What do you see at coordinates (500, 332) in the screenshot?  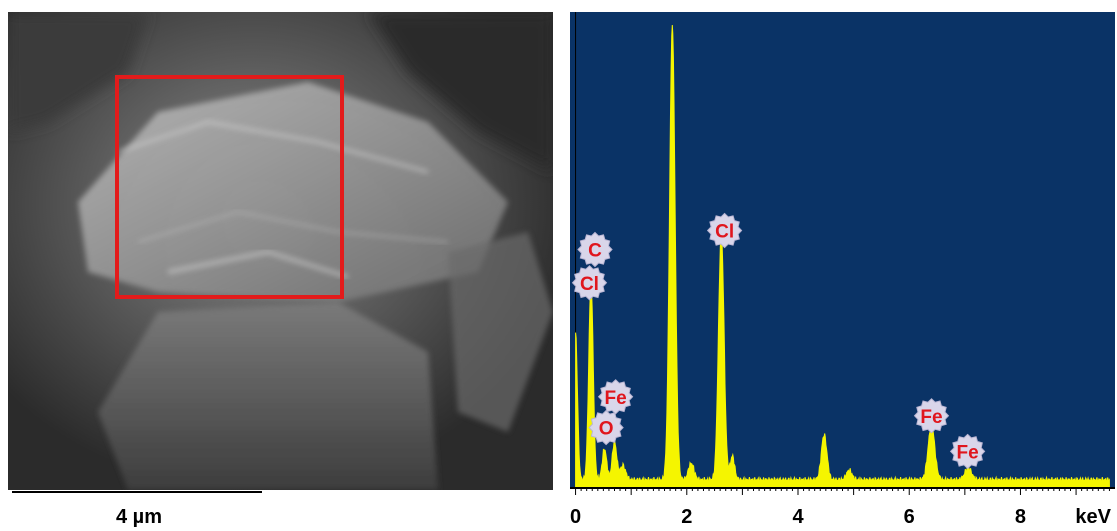 I see `sem-side-flake` at bounding box center [500, 332].